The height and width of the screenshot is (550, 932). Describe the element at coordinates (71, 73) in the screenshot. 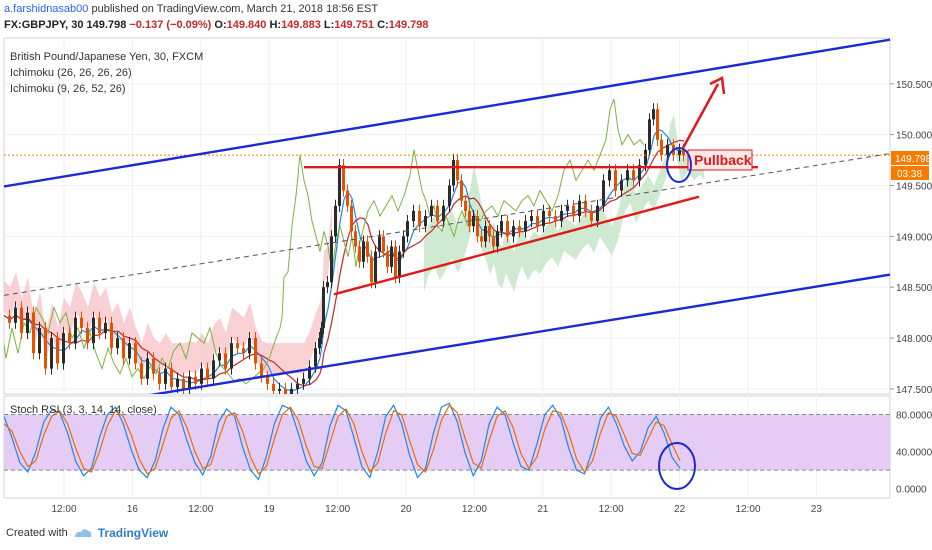

I see `indicator-label-1: Ichimoku (26, 26, 26, 26)` at that location.